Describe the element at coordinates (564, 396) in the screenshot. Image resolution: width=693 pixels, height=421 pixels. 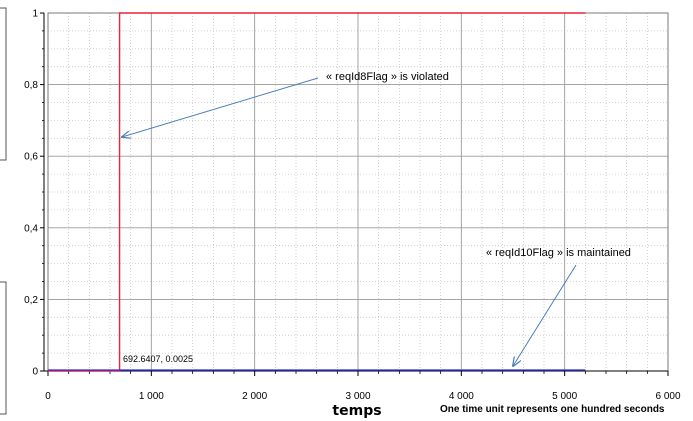
I see `x-tick-label: 5 000` at that location.